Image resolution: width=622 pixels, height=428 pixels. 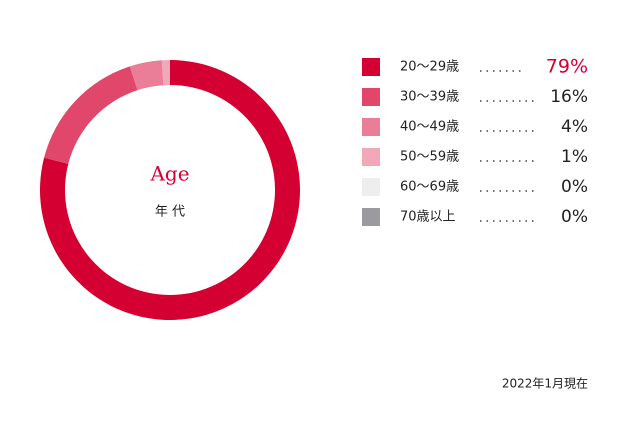 What do you see at coordinates (169, 174) in the screenshot?
I see `center-title: Age` at bounding box center [169, 174].